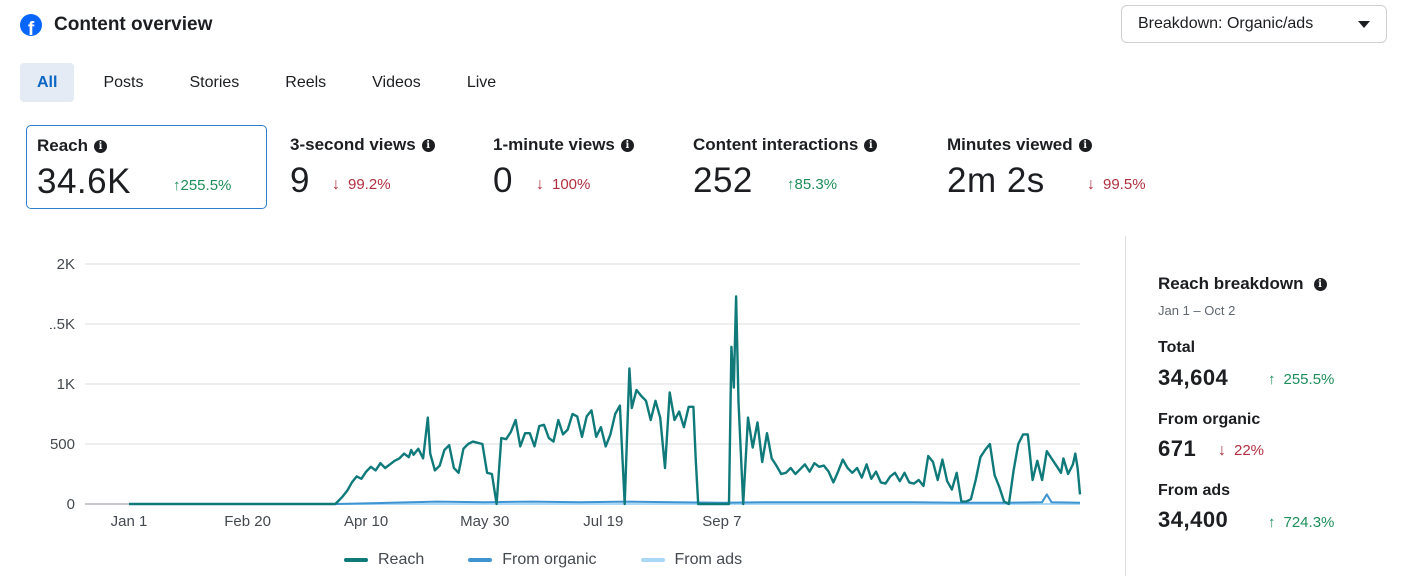 Image resolution: width=1405 pixels, height=586 pixels. What do you see at coordinates (803, 167) in the screenshot?
I see `metric-card-content-interactions: Content interactions i 252 ↑85.3%` at bounding box center [803, 167].